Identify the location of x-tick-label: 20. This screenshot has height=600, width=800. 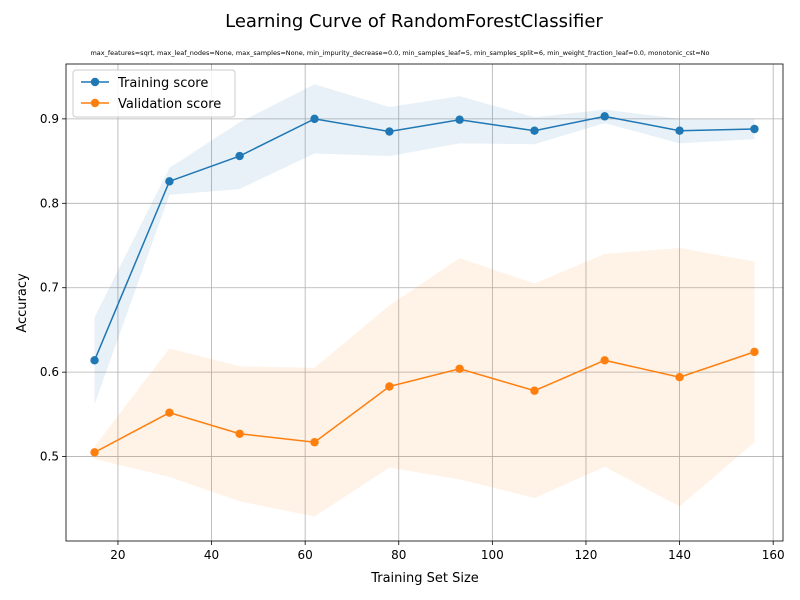
(117, 555).